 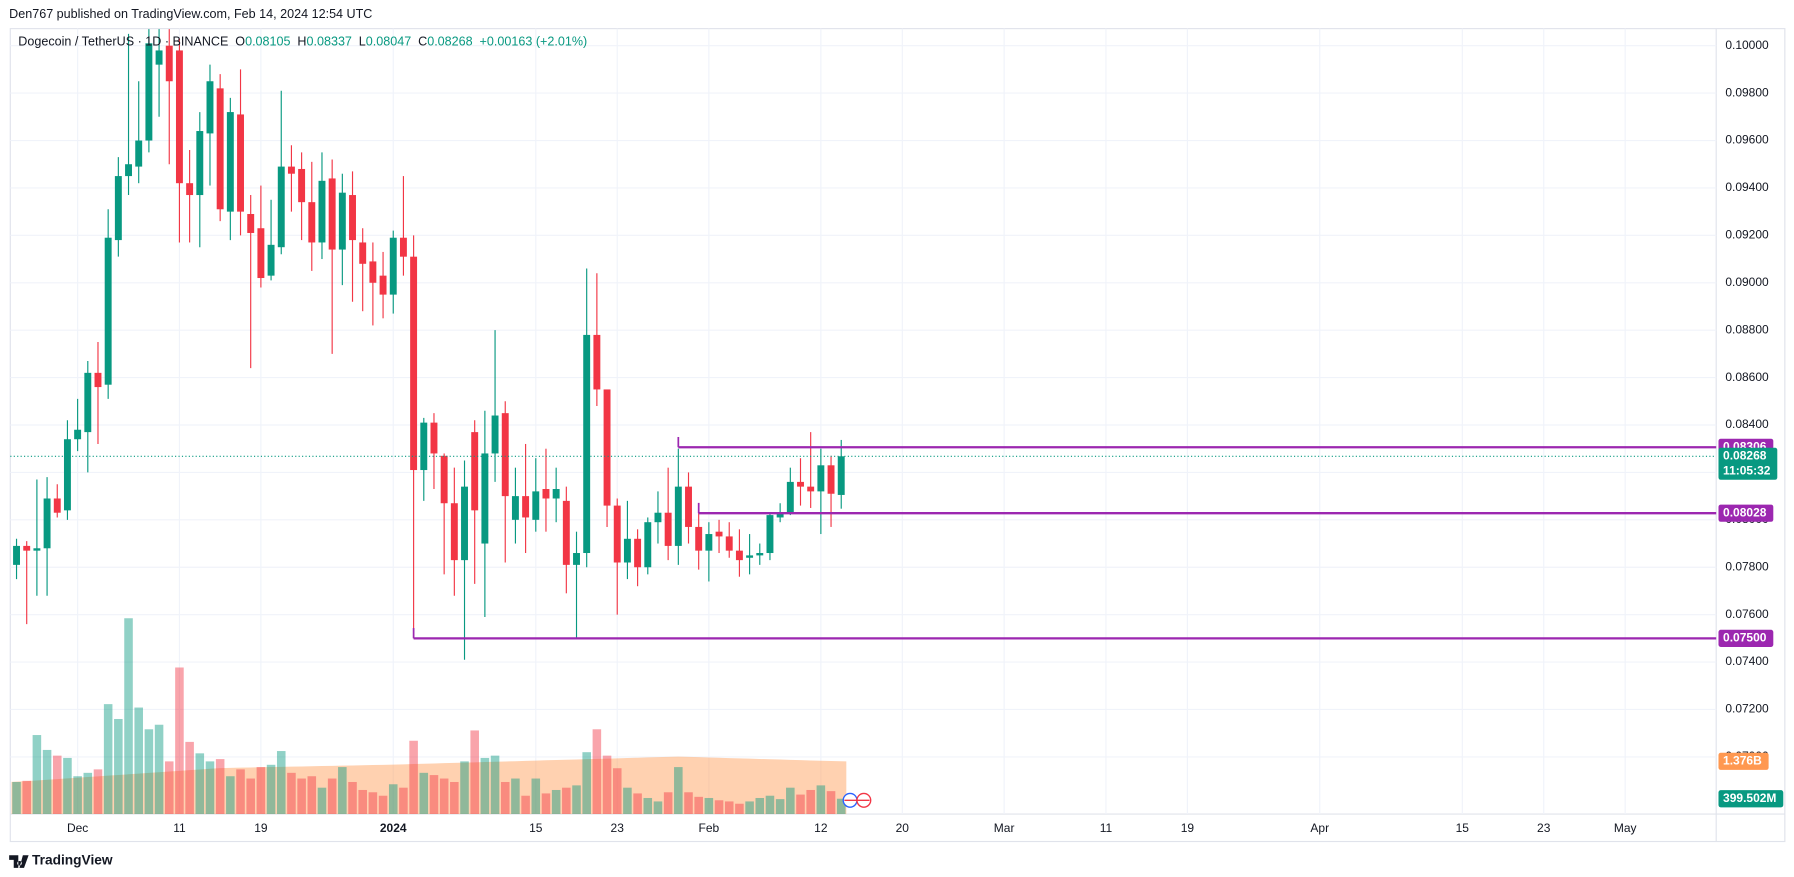 I want to click on volume-label-box, so click(x=1751, y=799).